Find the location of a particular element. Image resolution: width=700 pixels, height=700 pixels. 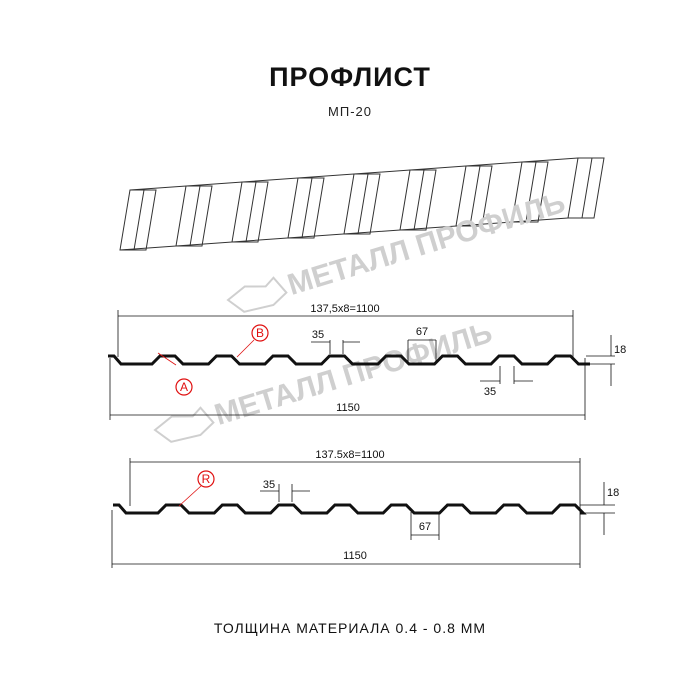

marker-a is located at coordinates (184, 387).